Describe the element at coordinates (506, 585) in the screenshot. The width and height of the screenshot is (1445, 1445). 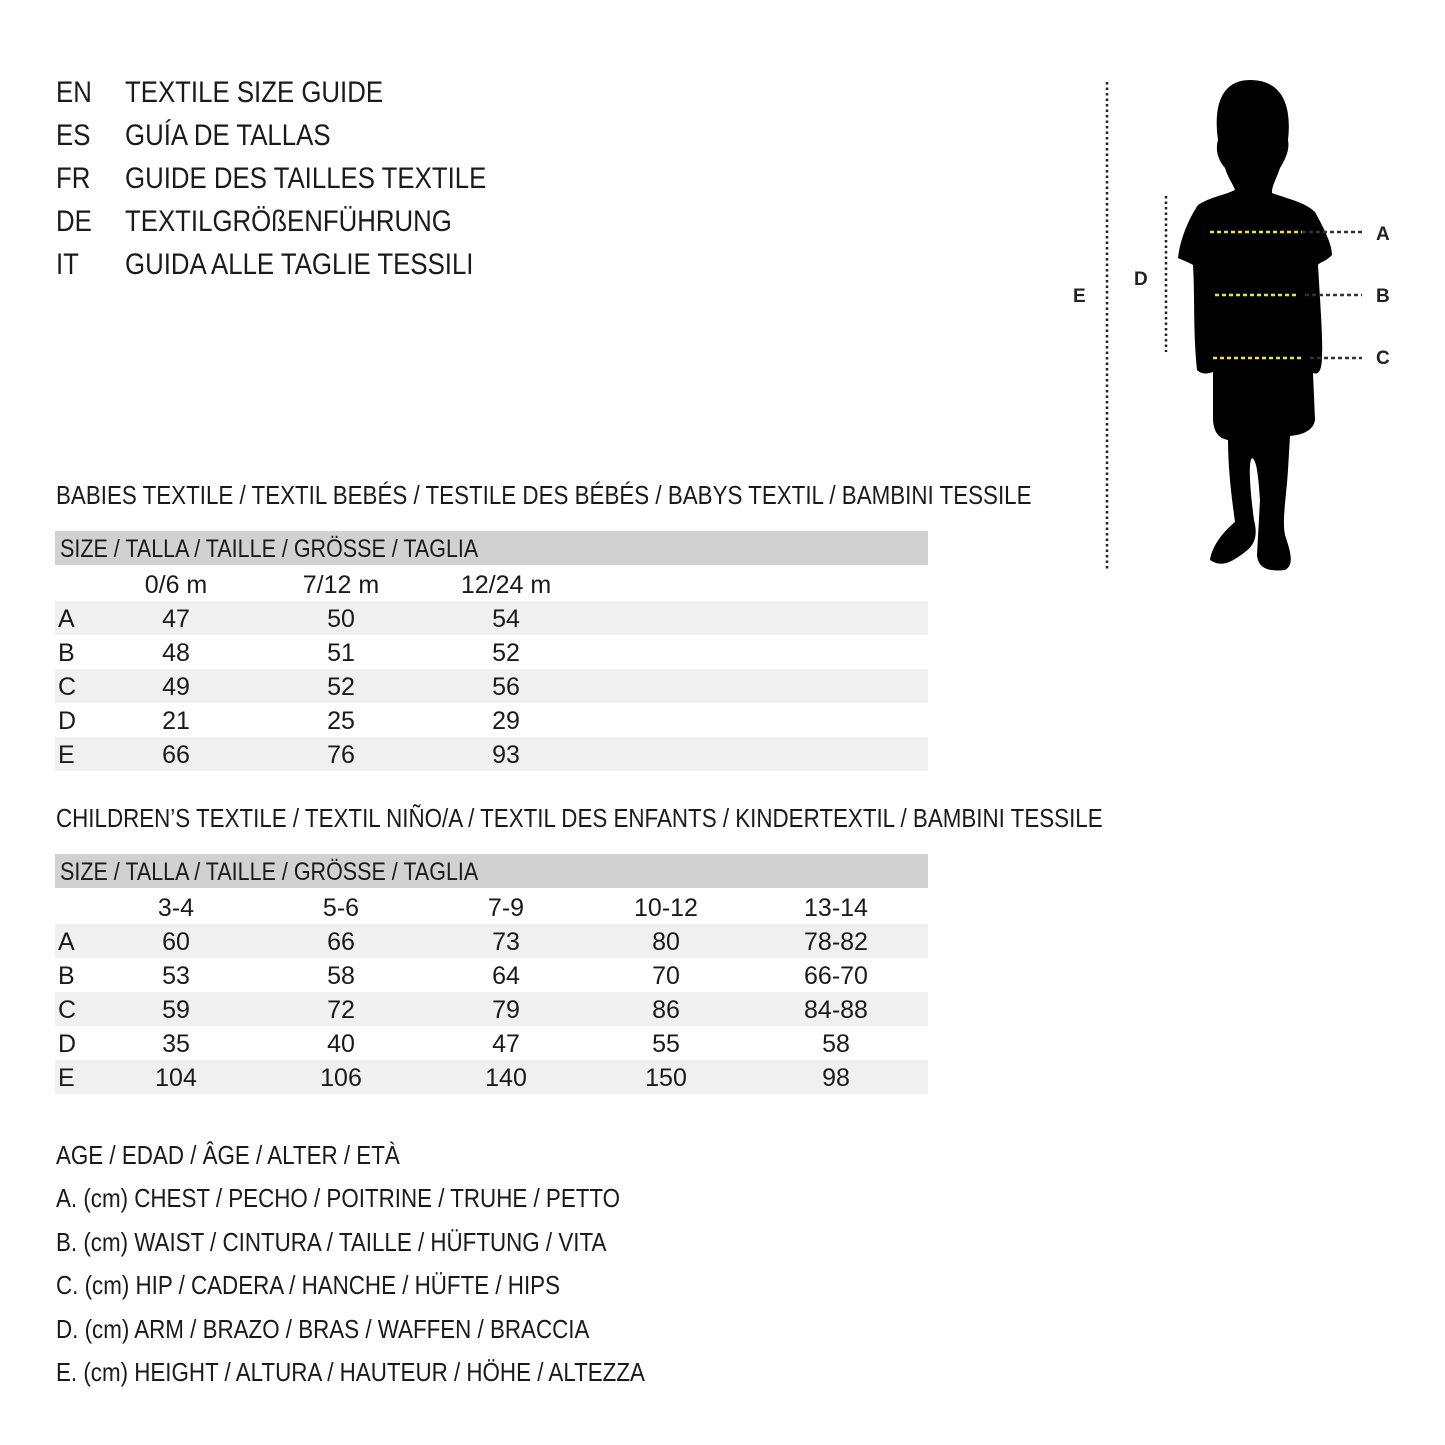
I see `column-header: 12/24 m` at that location.